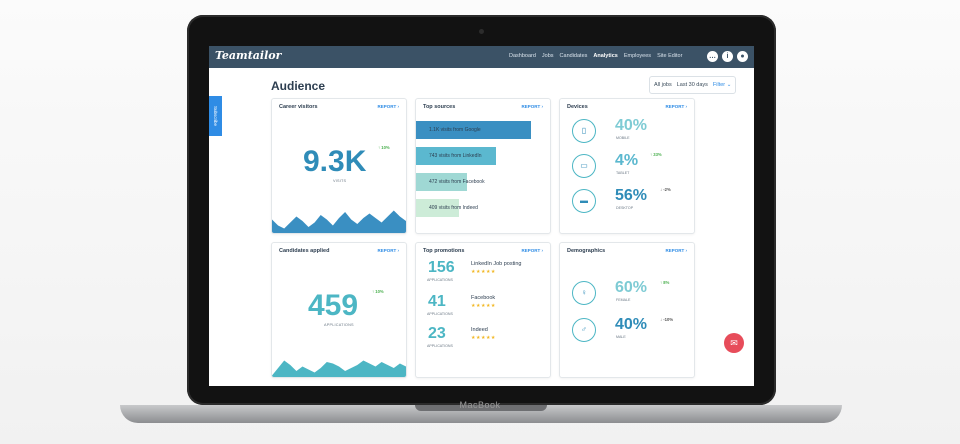  Describe the element at coordinates (665, 189) in the screenshot. I see `trend-badge: ↓ -2%` at that location.